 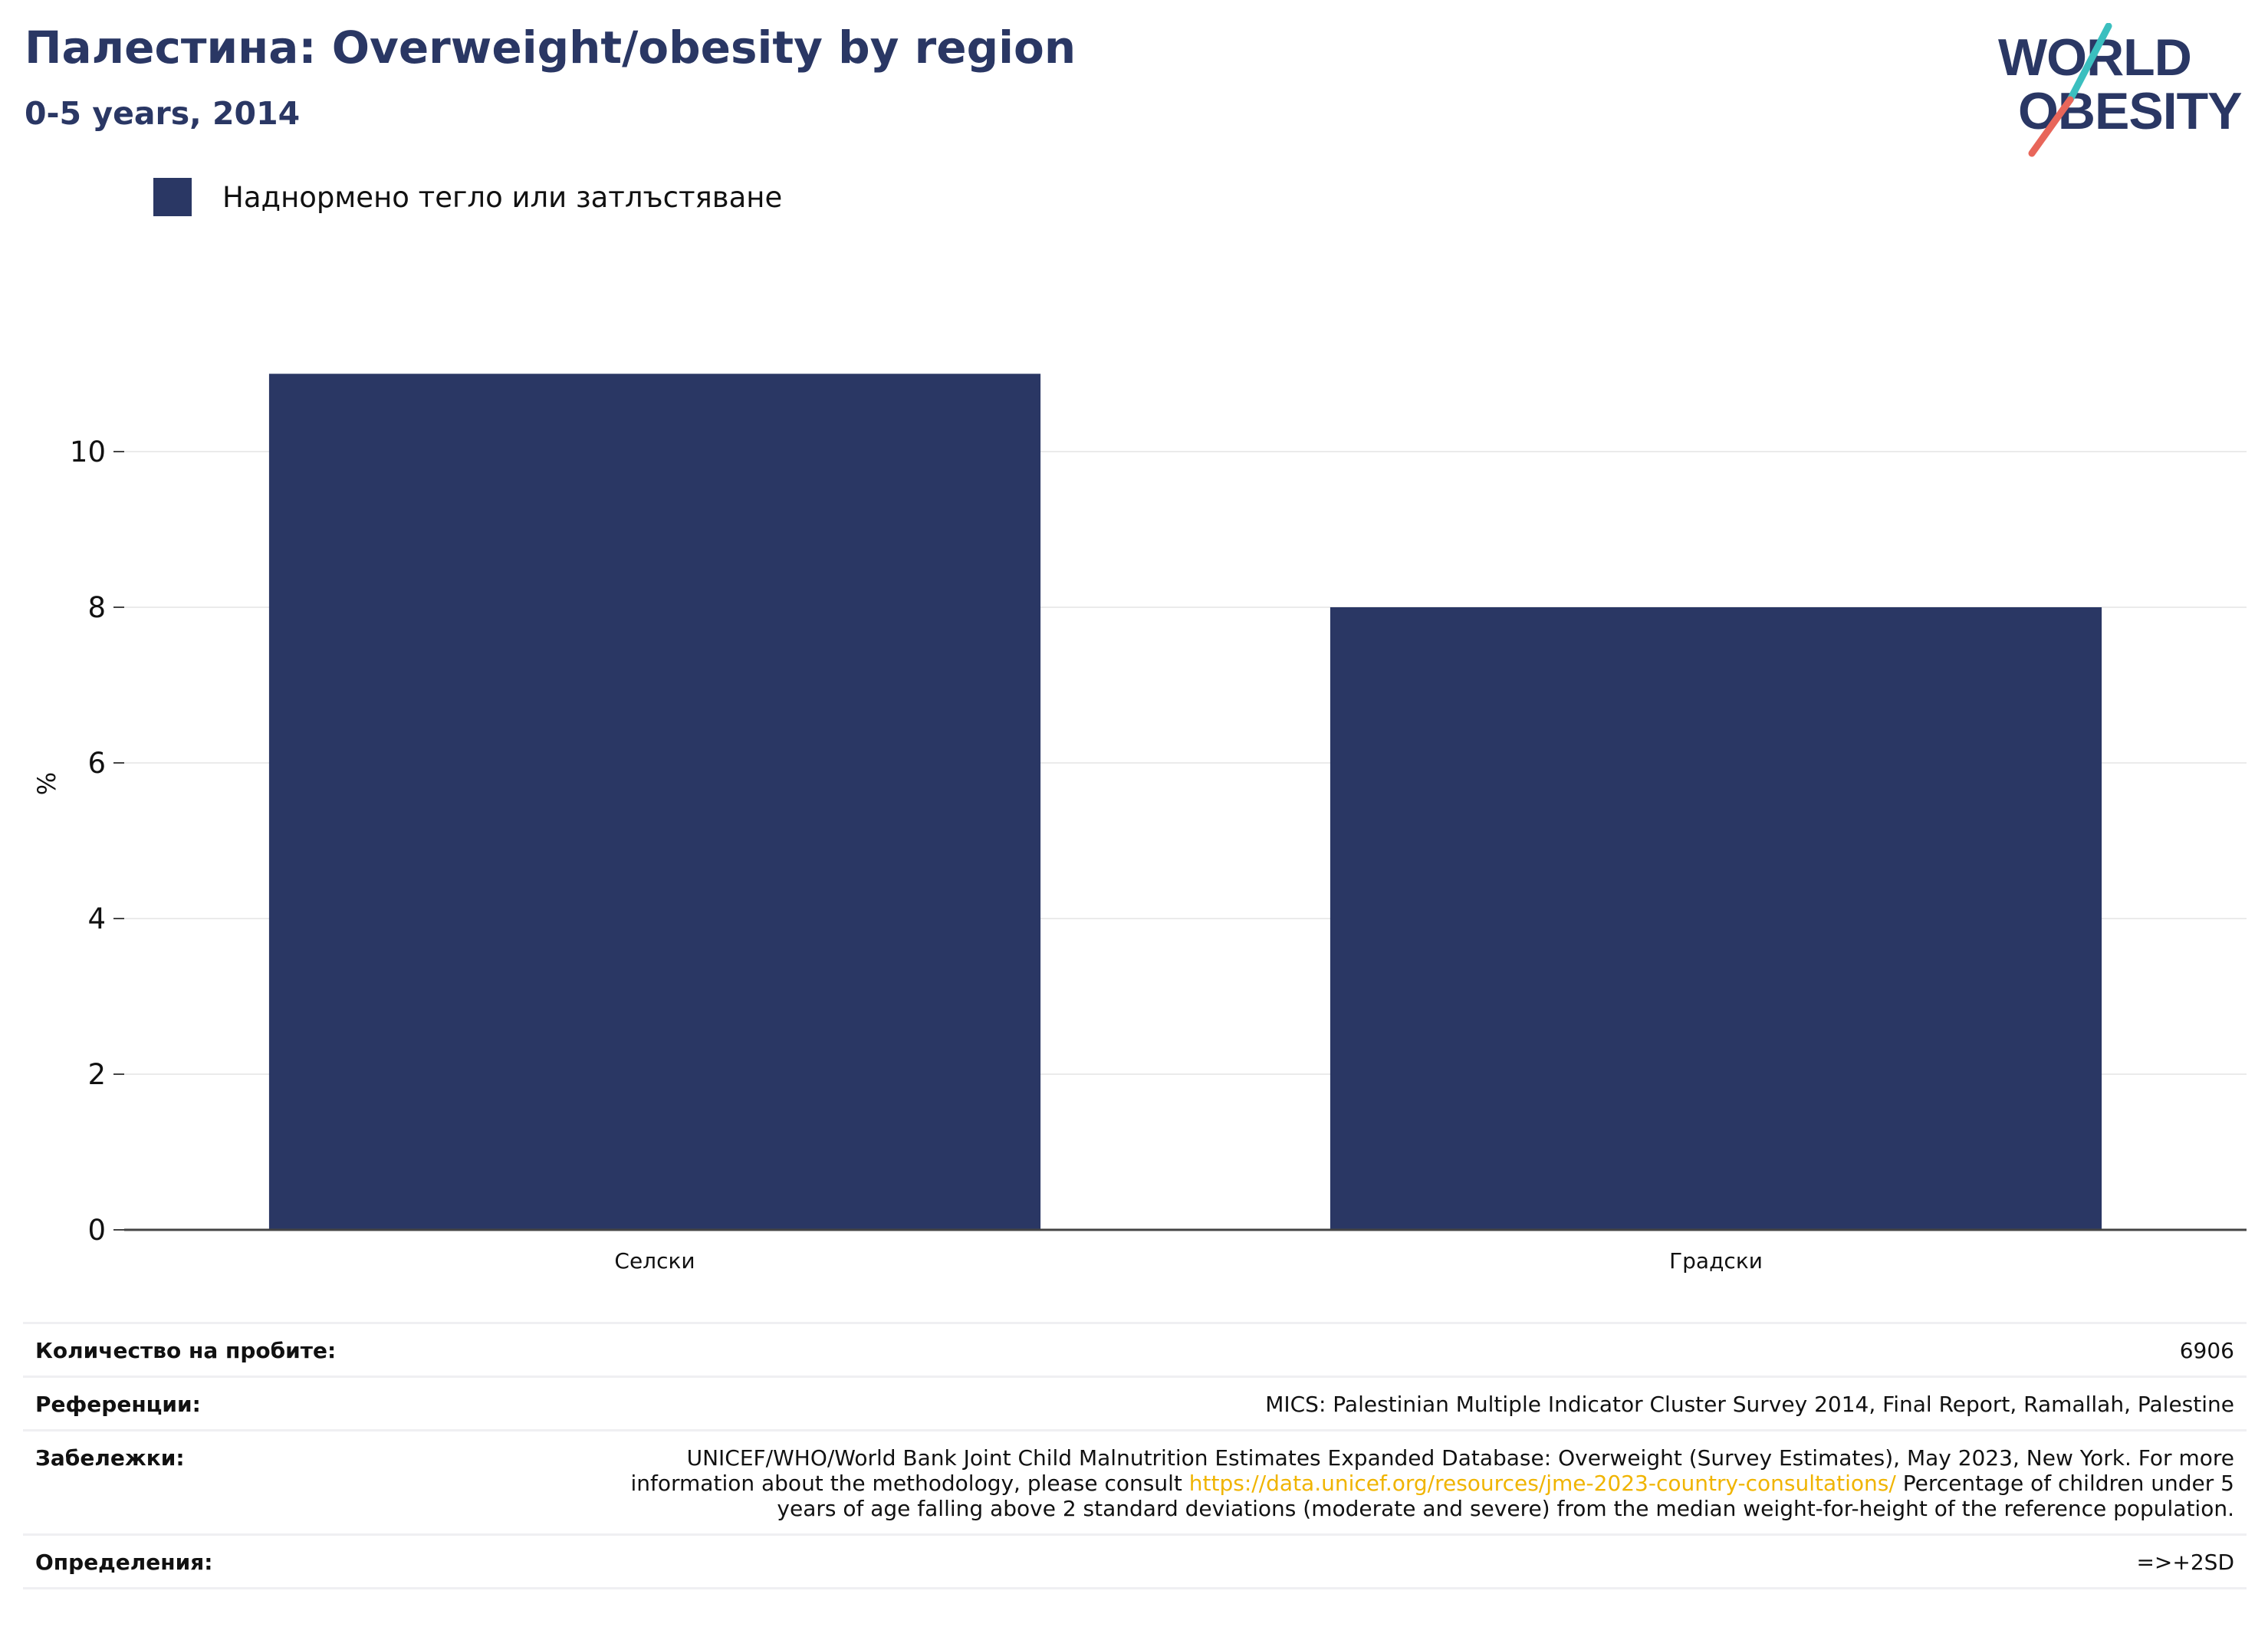 What do you see at coordinates (118, 1404) in the screenshot?
I see `footer-label: Референции:` at bounding box center [118, 1404].